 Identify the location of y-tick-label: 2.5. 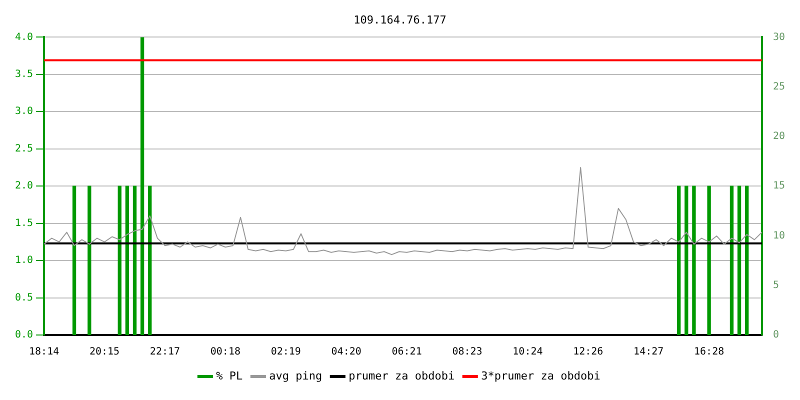
(24, 148).